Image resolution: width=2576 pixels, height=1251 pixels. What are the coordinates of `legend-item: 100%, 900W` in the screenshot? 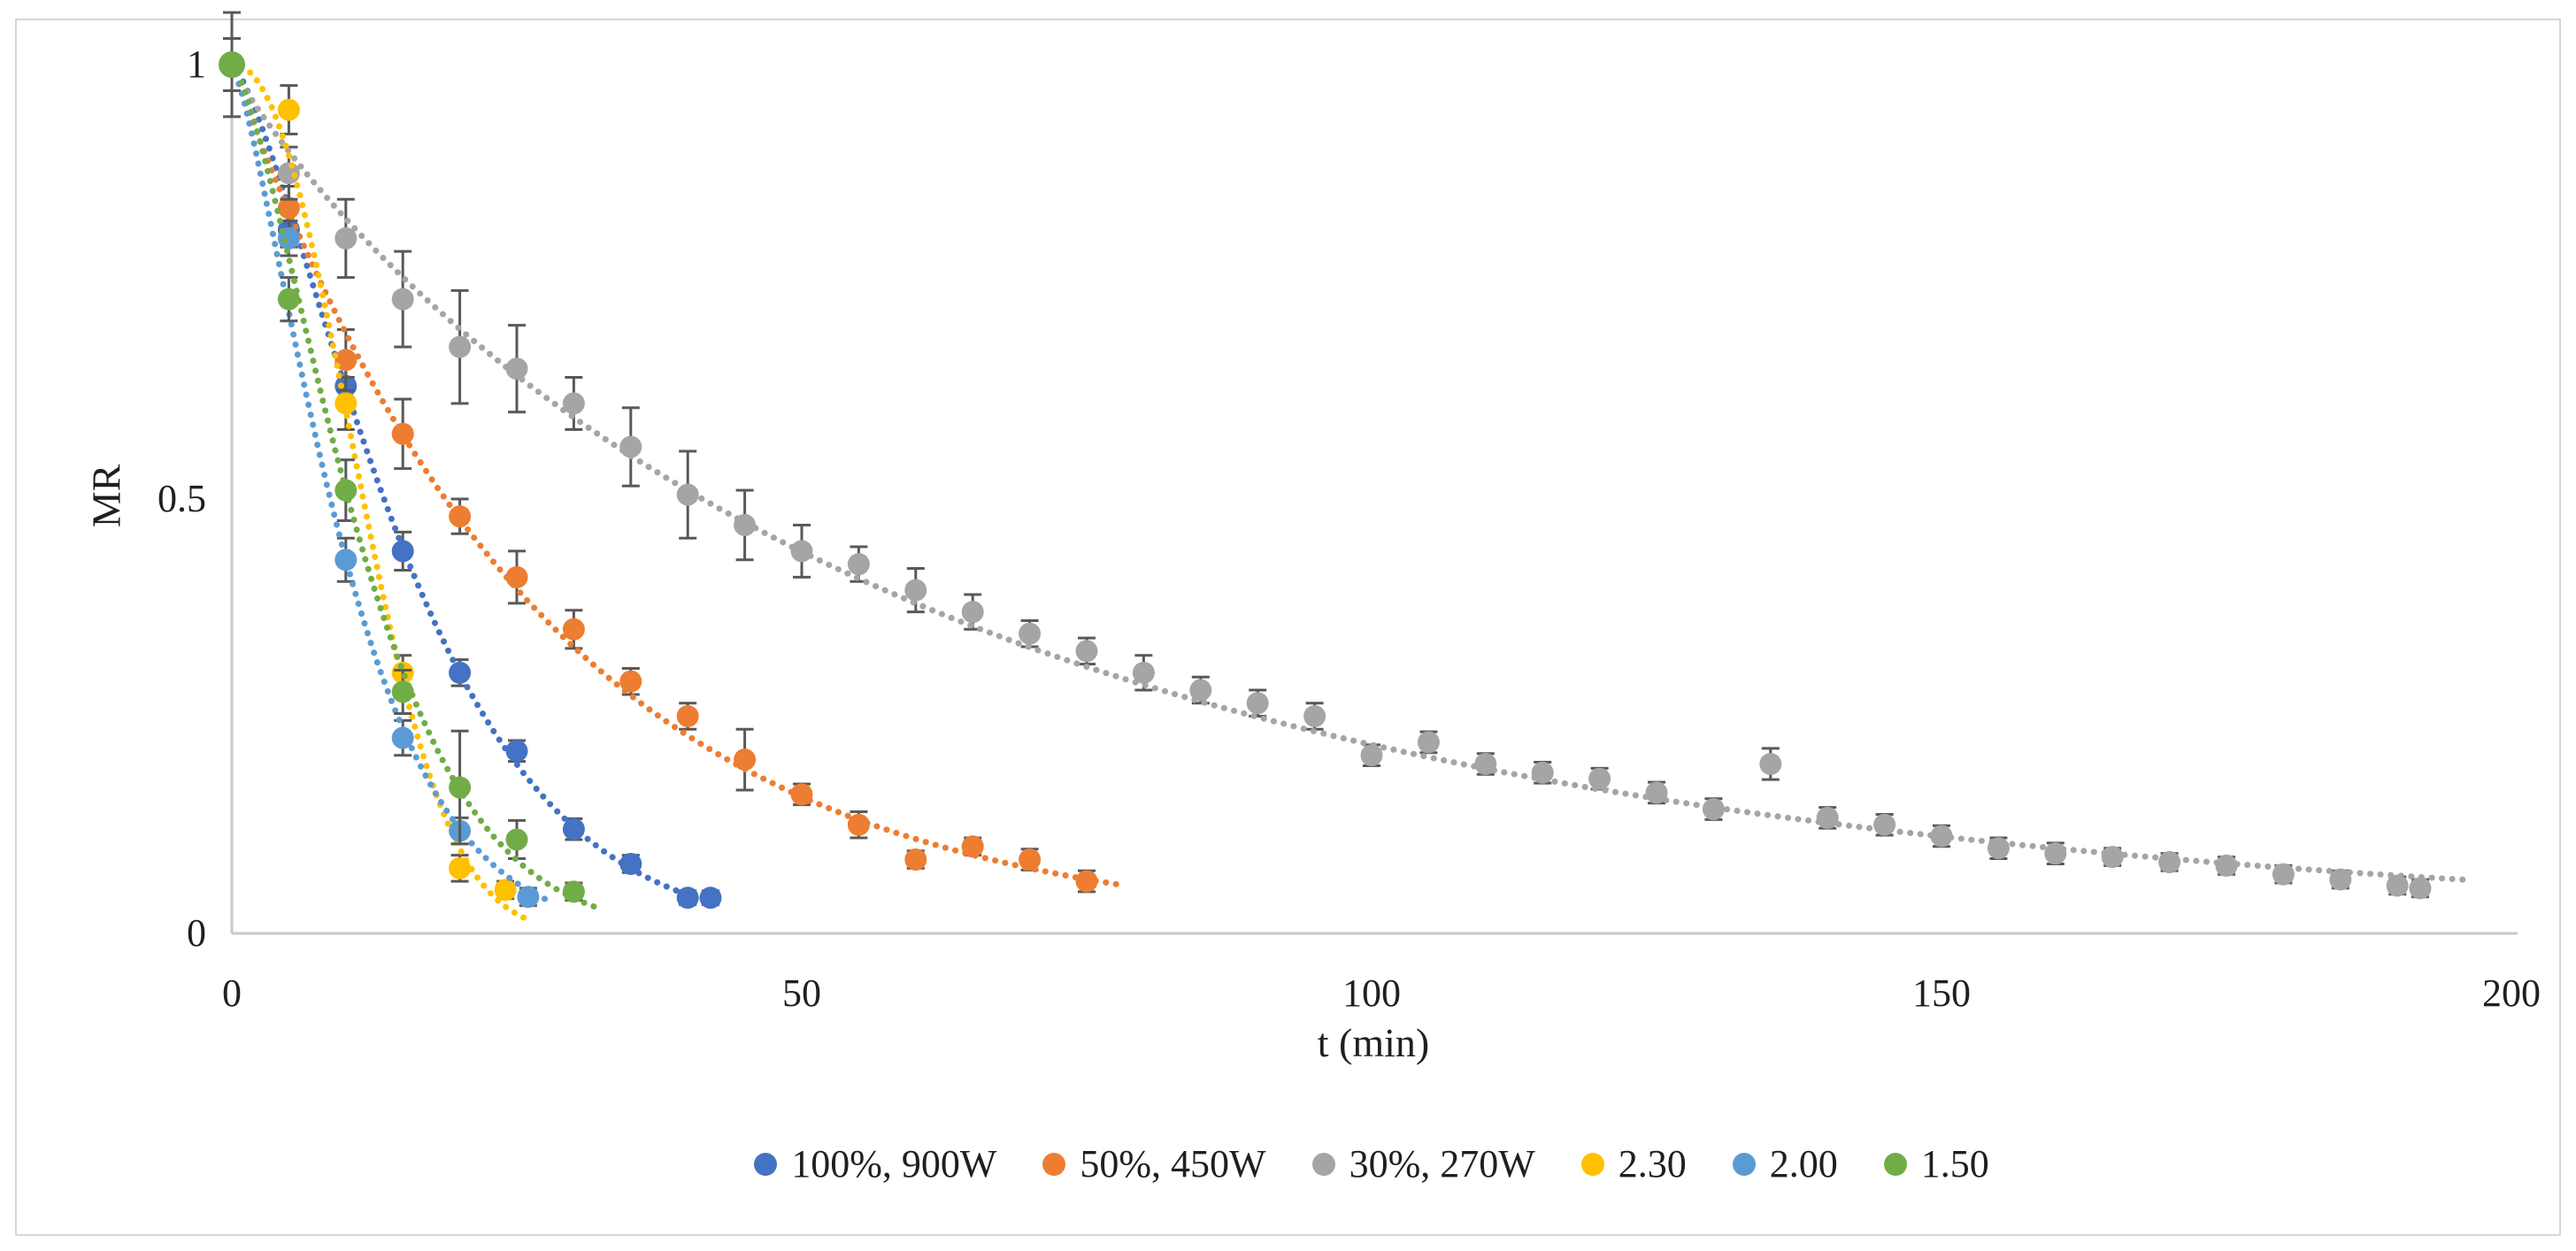 It's located at (875, 1164).